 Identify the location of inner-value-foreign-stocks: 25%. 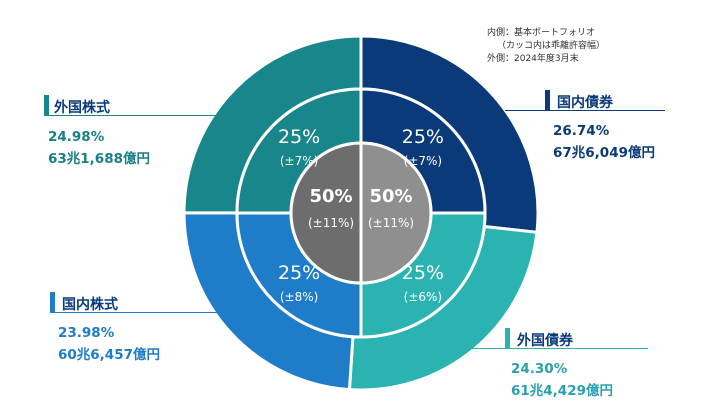
(299, 137).